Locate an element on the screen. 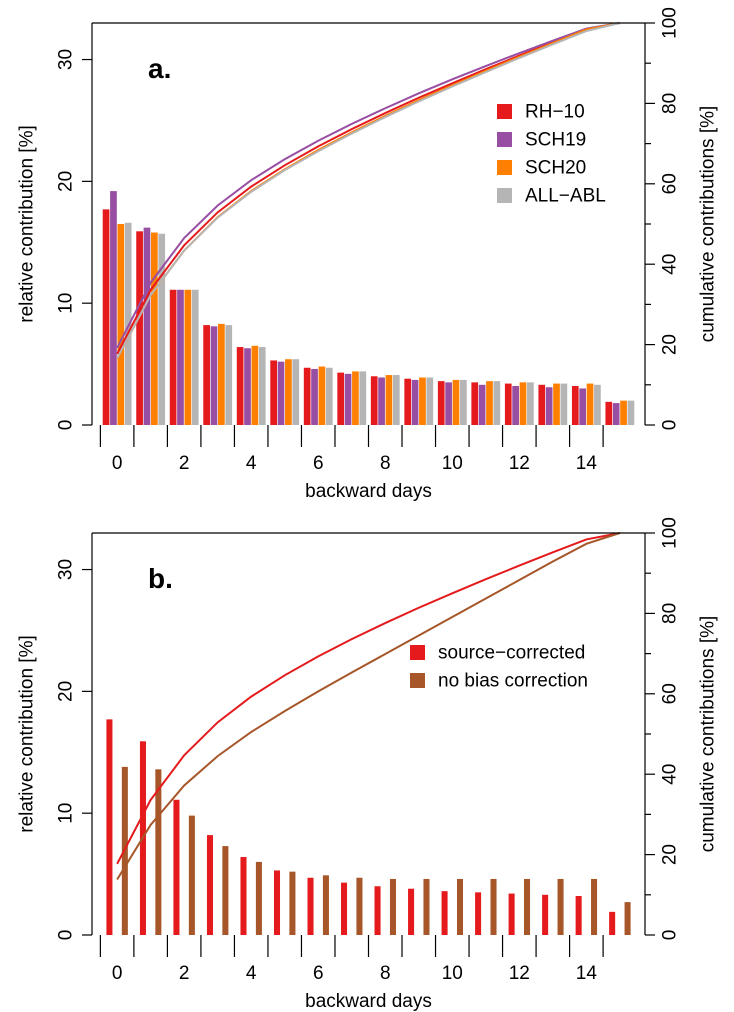 The image size is (734, 1012). y-tick-label: 10 is located at coordinates (66, 303).